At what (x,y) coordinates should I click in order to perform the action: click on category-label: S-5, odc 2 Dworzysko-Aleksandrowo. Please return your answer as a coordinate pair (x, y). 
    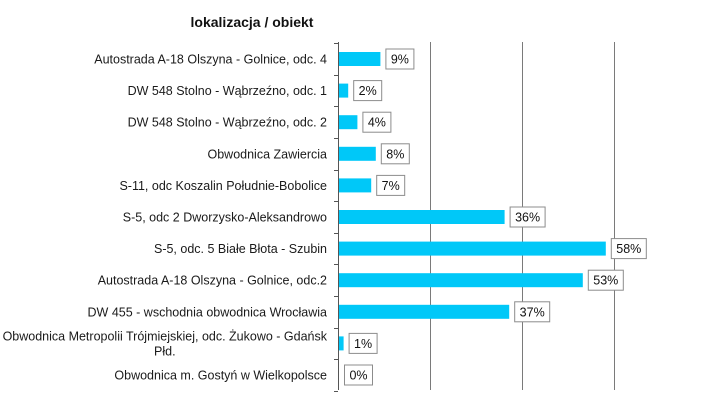
    Looking at the image, I should click on (225, 218).